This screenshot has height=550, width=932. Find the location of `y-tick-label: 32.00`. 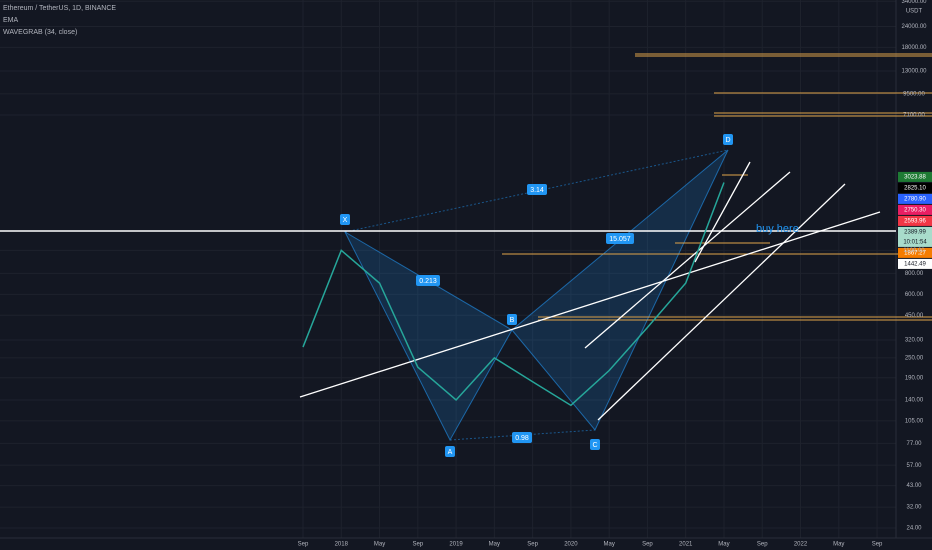

y-tick-label: 32.00 is located at coordinates (914, 508).